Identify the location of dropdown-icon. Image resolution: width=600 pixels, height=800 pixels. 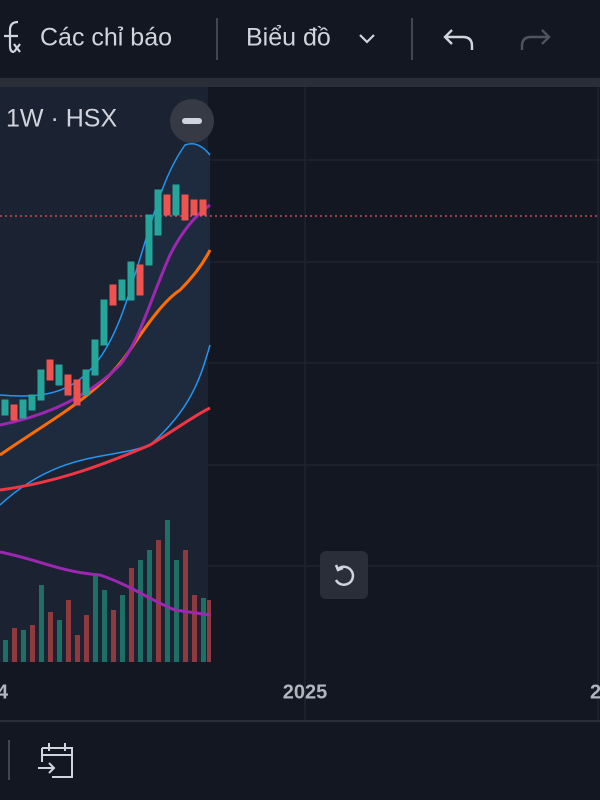
(367, 39).